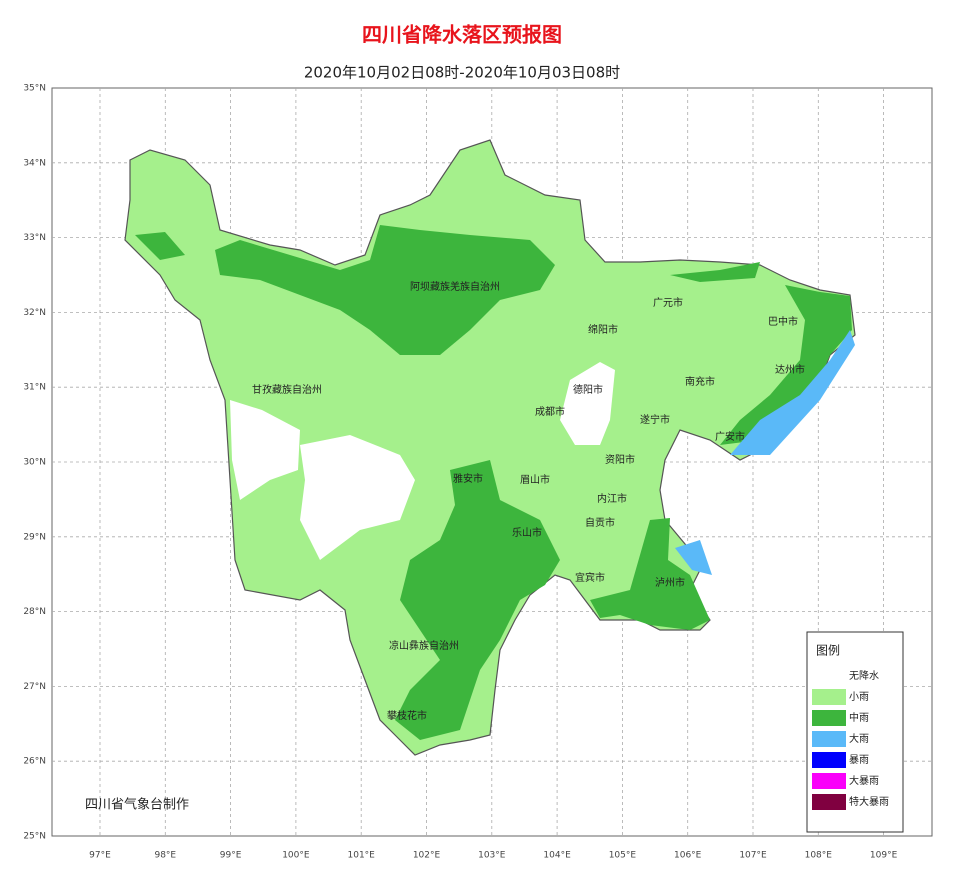 The image size is (954, 888). Describe the element at coordinates (165, 856) in the screenshot. I see `longitude-label: 98°E` at that location.